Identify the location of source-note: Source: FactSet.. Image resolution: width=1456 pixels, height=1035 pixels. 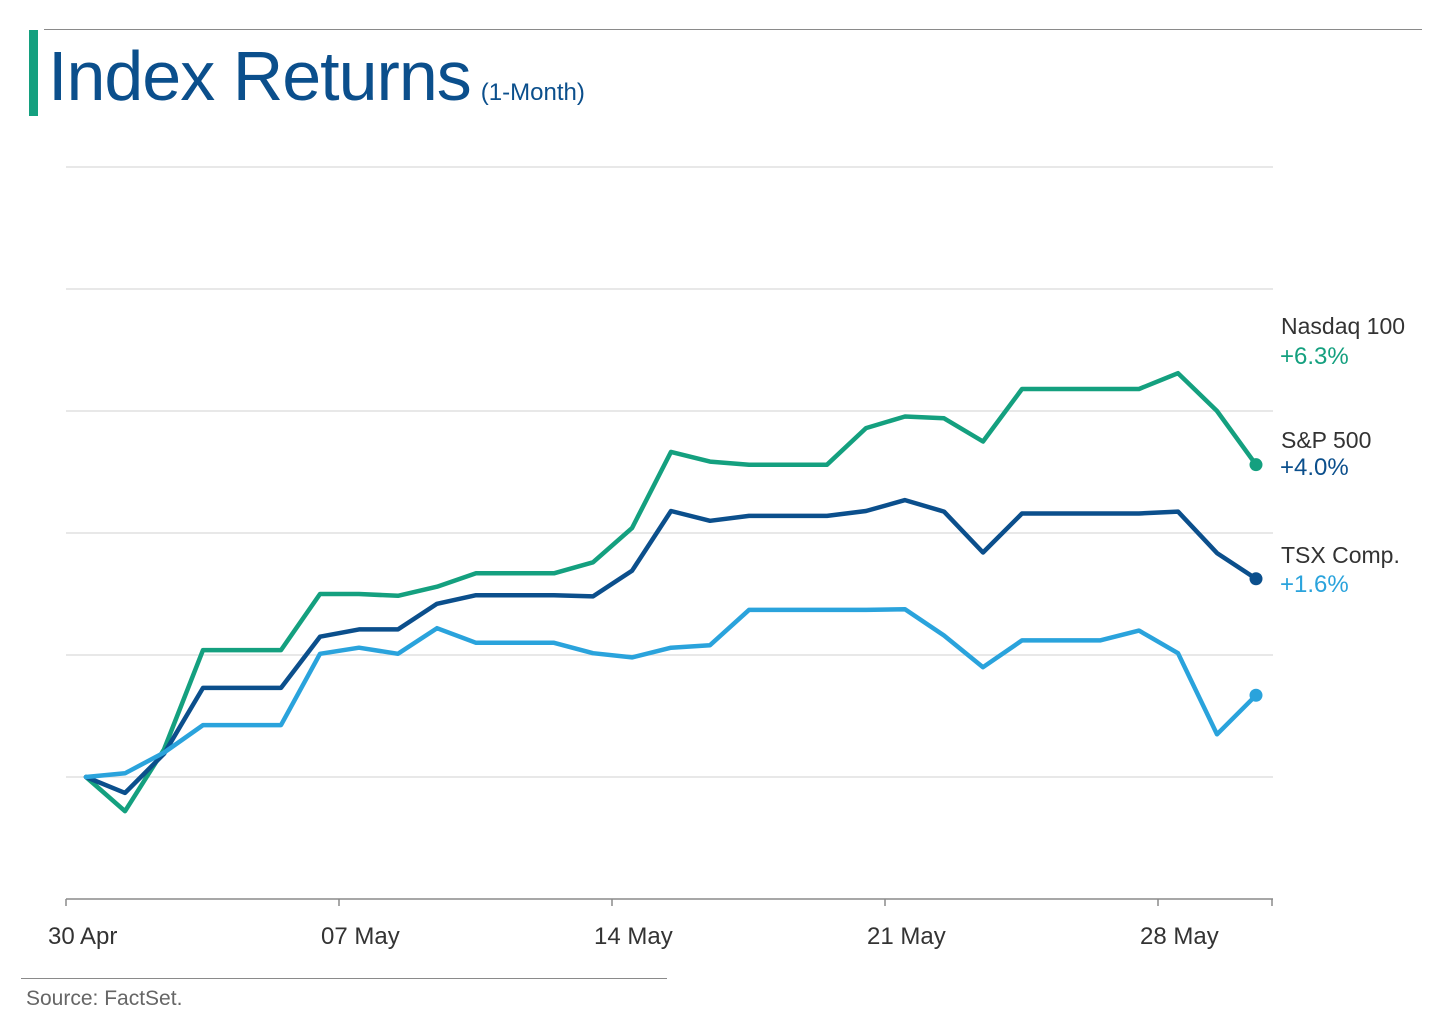
(104, 998).